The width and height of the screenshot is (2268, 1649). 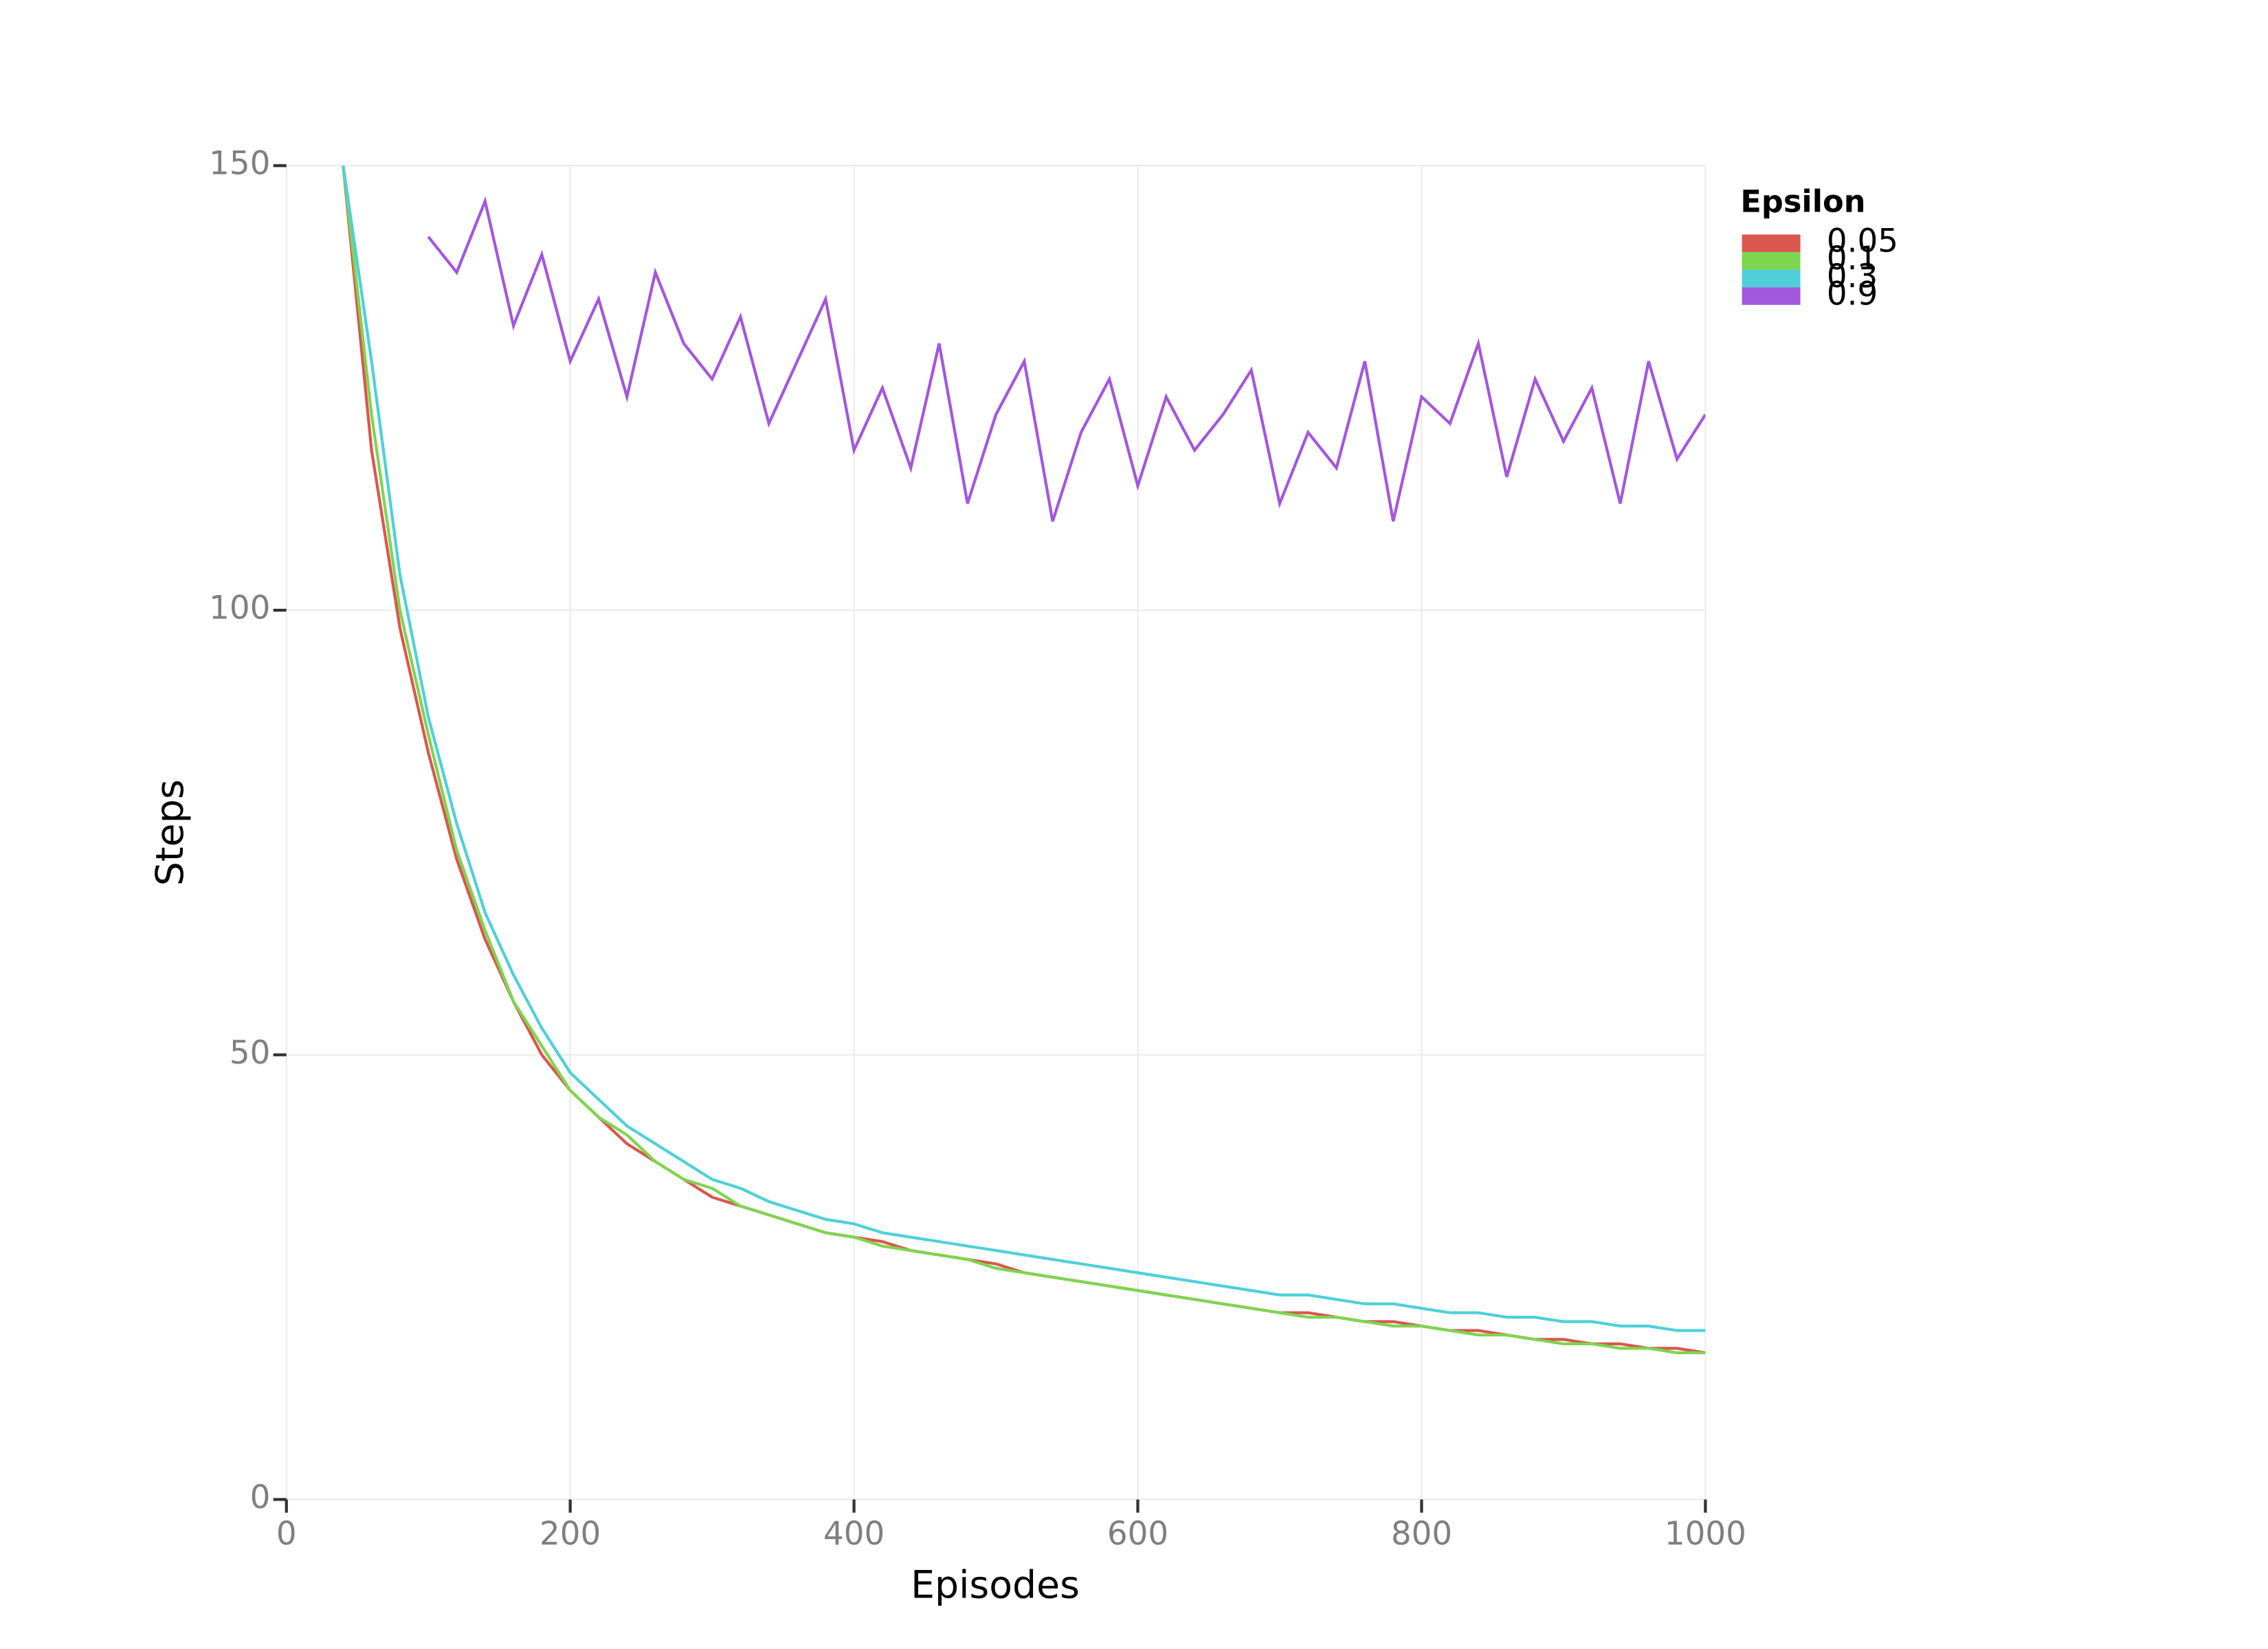 I want to click on legend-title: Epsilon, so click(x=1802, y=201).